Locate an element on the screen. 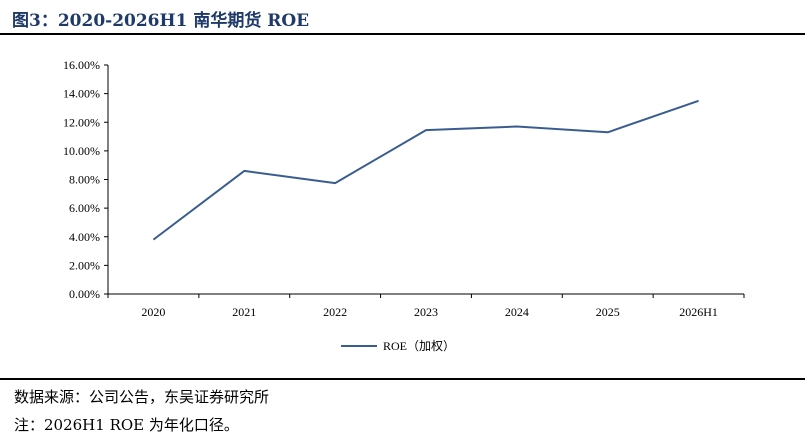 The image size is (805, 443). x-axis: 2020 2021 2022 2023 2024 2025 2026H1 is located at coordinates (426, 306).